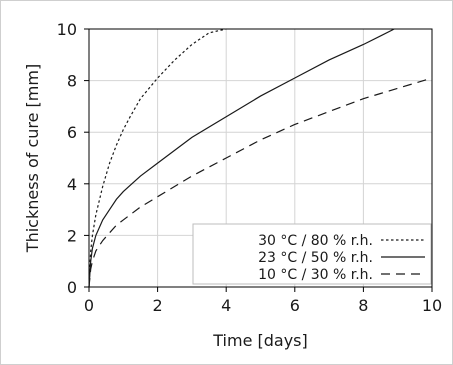  What do you see at coordinates (72, 81) in the screenshot?
I see `y-tick-label-8: 8` at bounding box center [72, 81].